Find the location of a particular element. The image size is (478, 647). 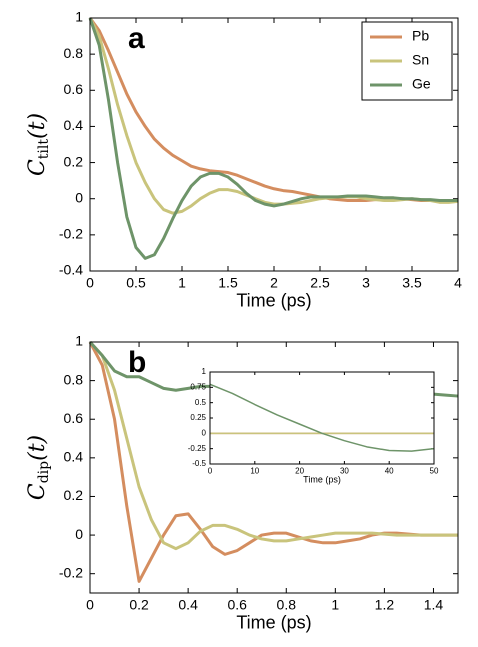

x-tick-label: 20 is located at coordinates (299, 470).